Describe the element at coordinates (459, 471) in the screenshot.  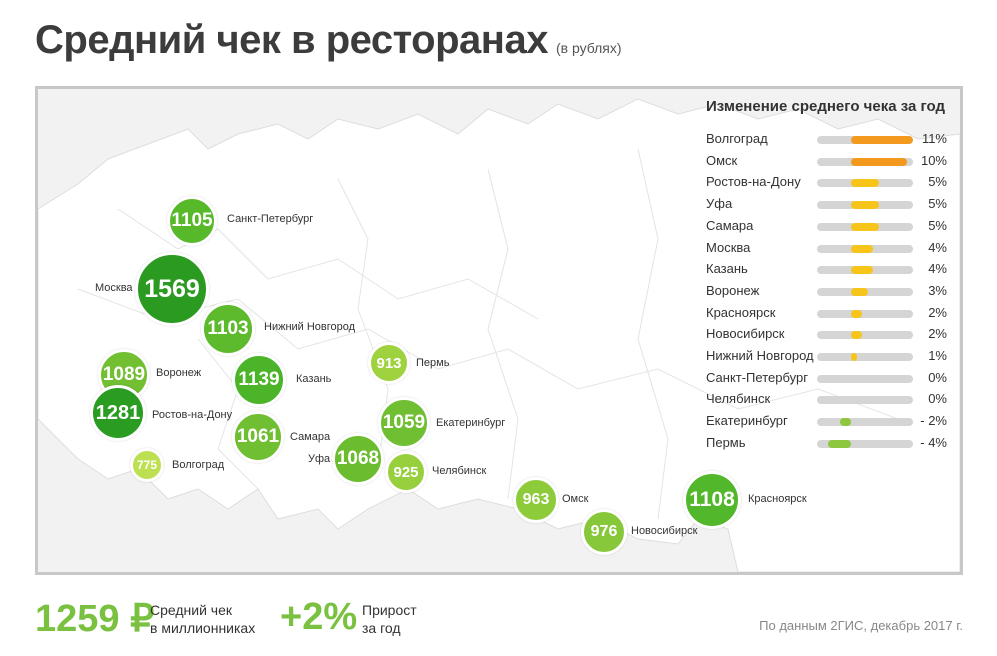
I see `city-label-chelyabinsk: Челябинск` at that location.